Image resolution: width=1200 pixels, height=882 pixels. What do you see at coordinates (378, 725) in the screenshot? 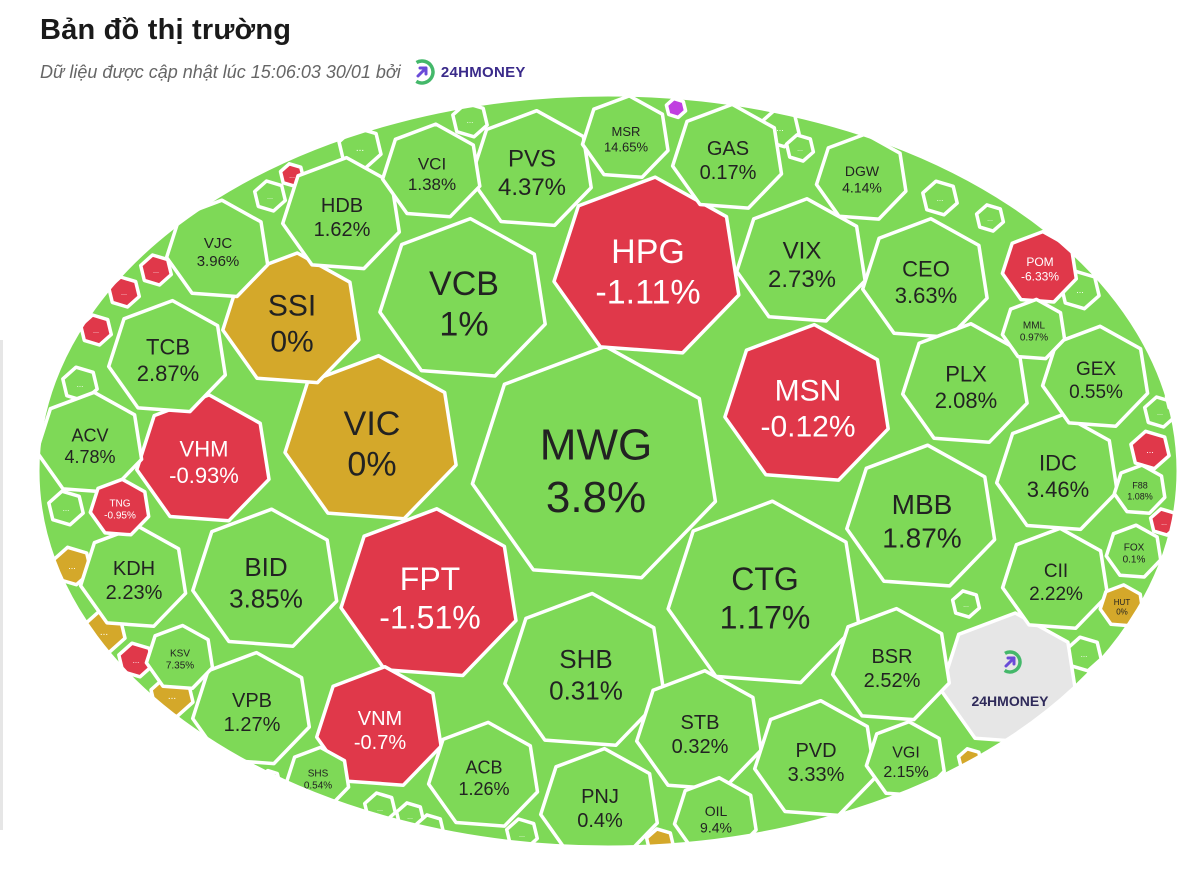
I see `ticker-cell-vnm` at bounding box center [378, 725].